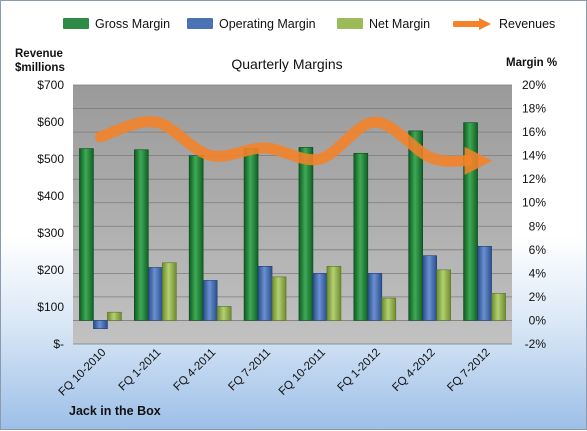 The width and height of the screenshot is (587, 431). What do you see at coordinates (50, 307) in the screenshot?
I see `left-tick-label: $100` at bounding box center [50, 307].